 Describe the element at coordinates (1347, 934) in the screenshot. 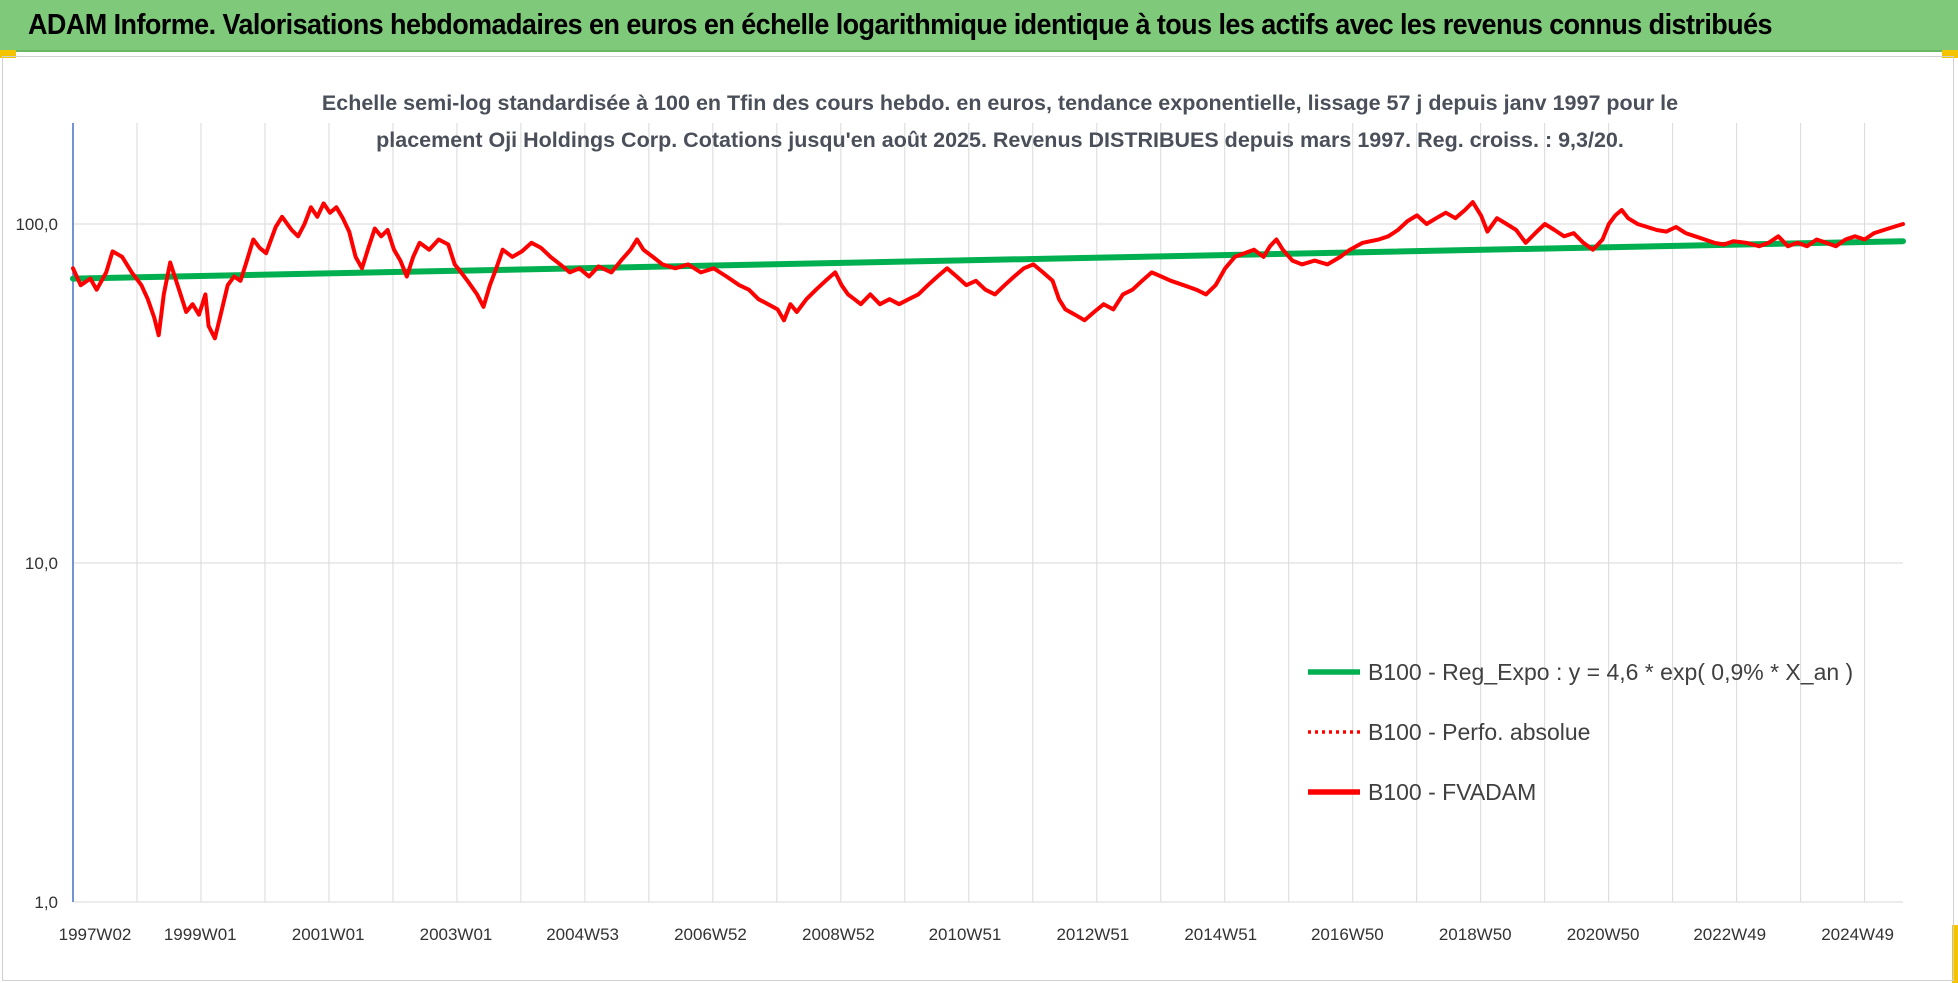

I see `x-tick-label: 2016W50` at that location.